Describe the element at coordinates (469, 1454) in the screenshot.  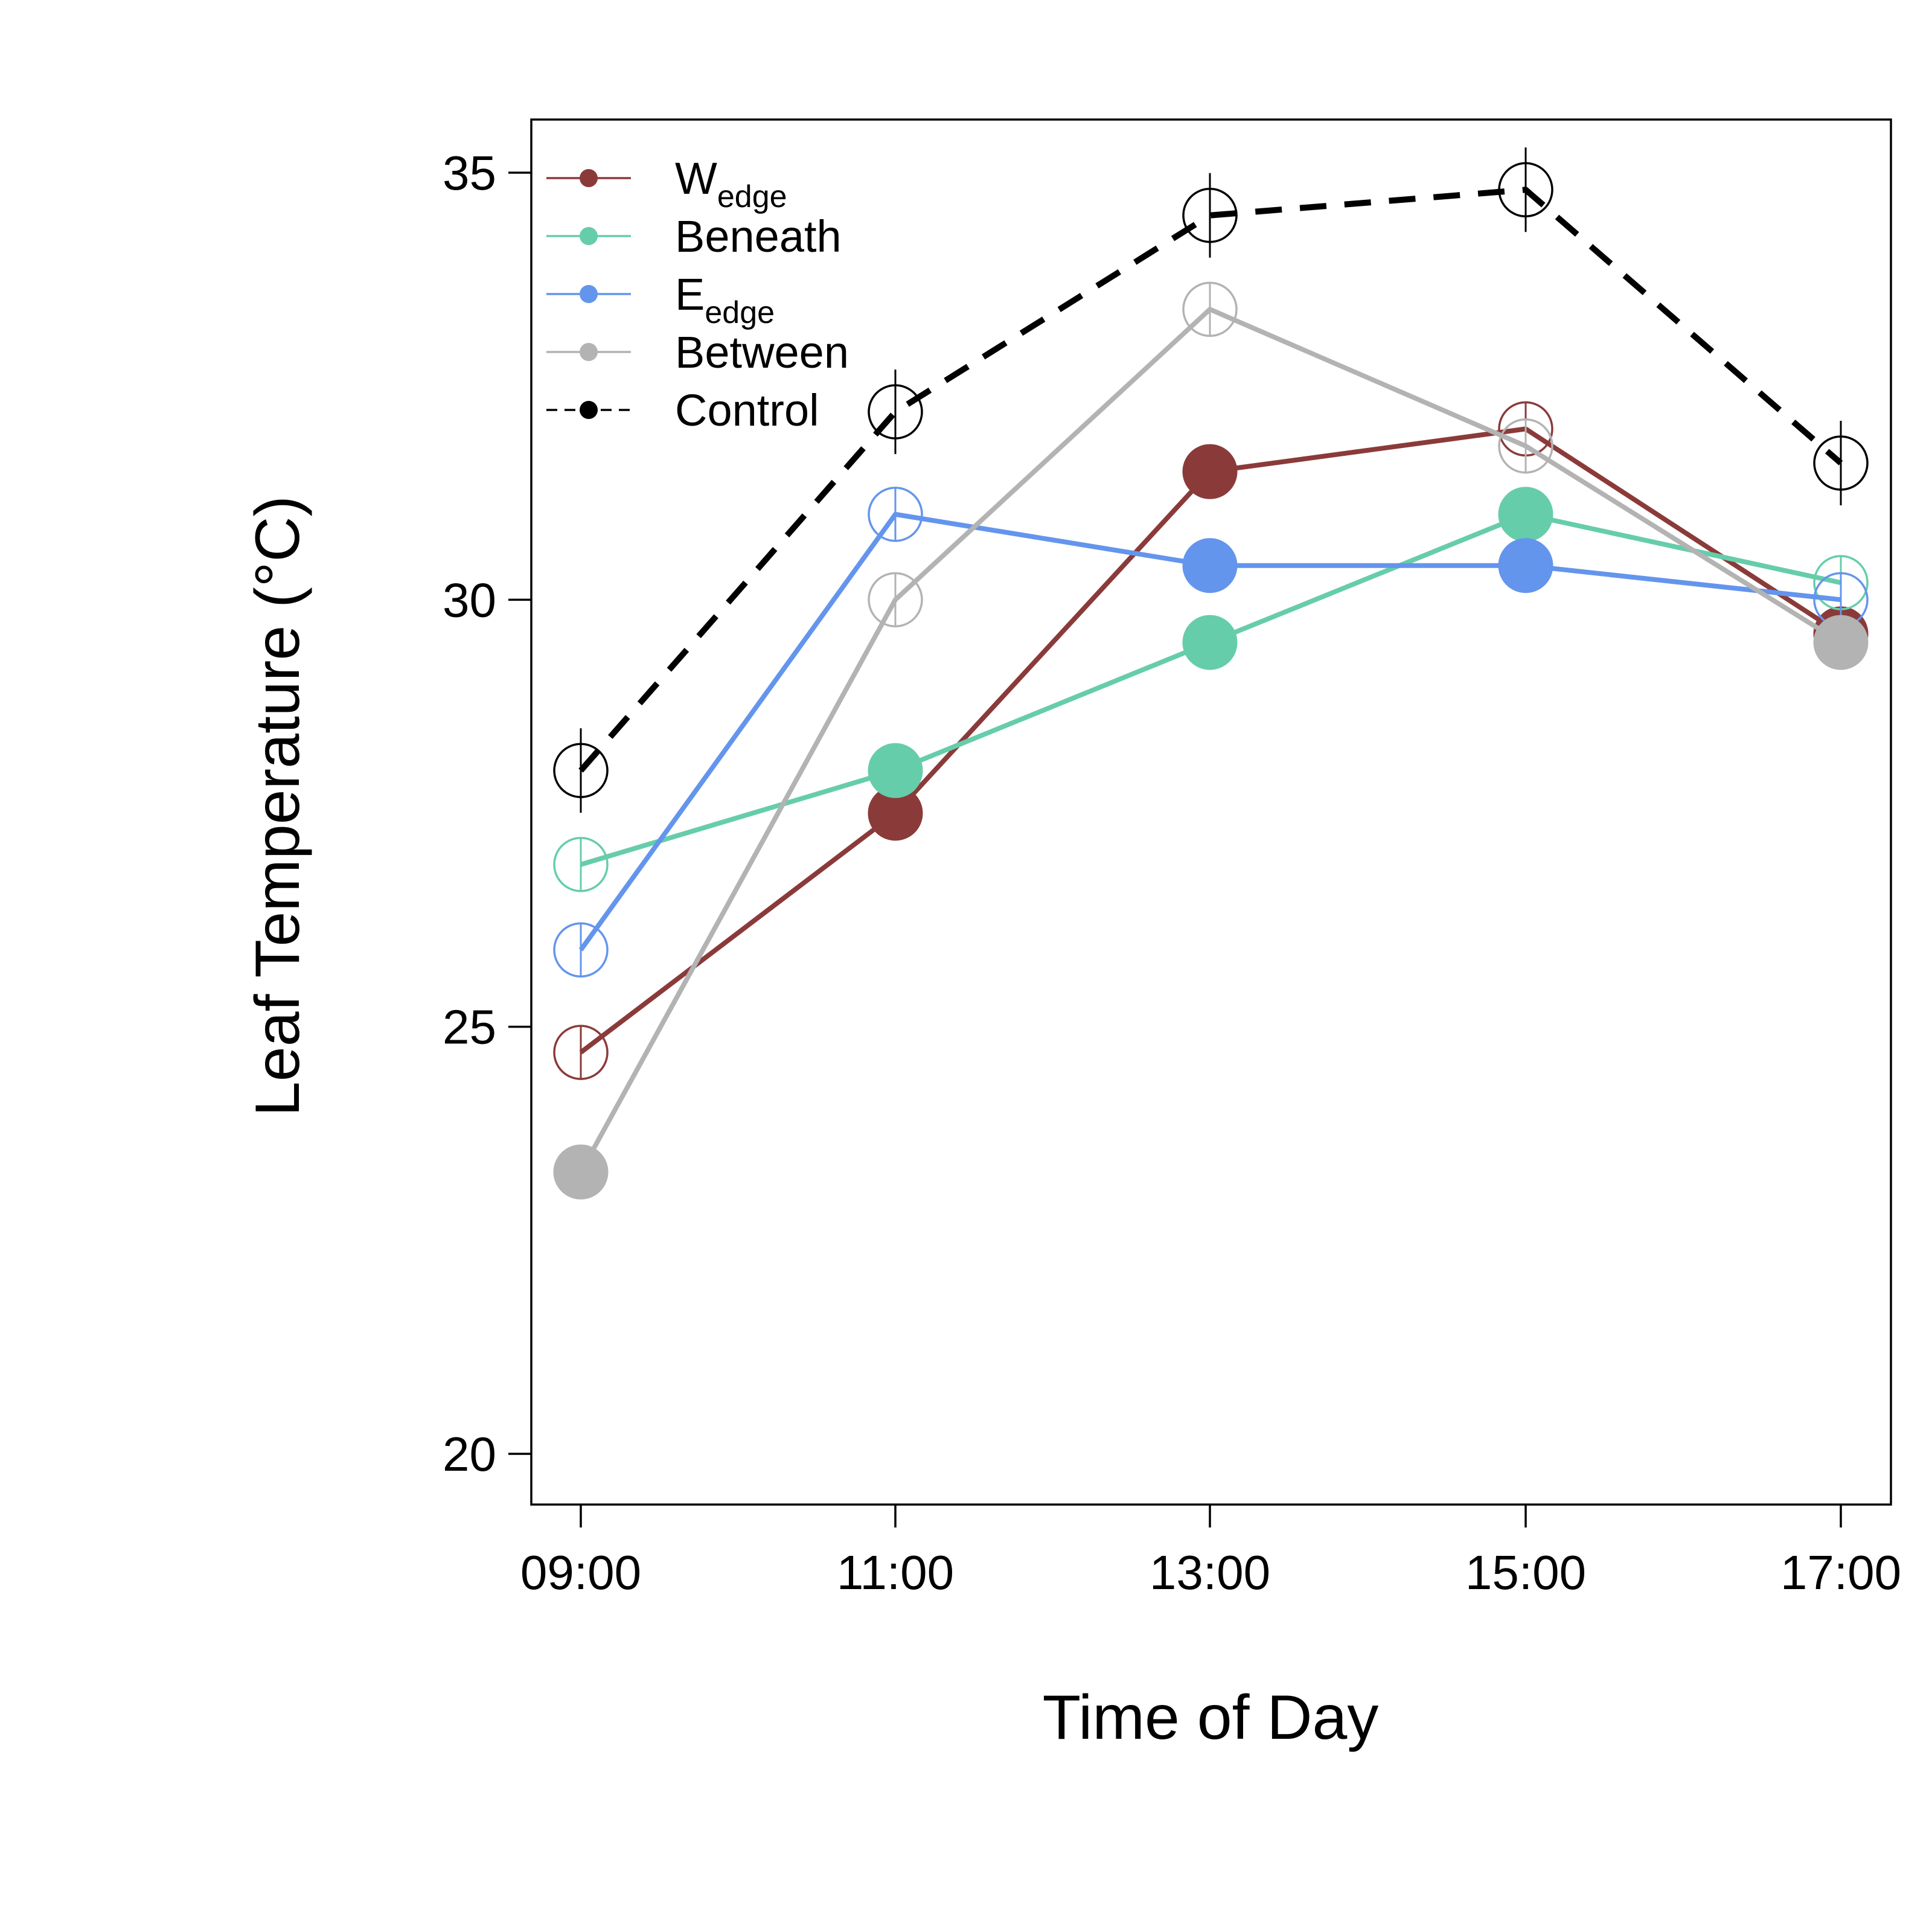
I see `y-tick-label: 20` at that location.